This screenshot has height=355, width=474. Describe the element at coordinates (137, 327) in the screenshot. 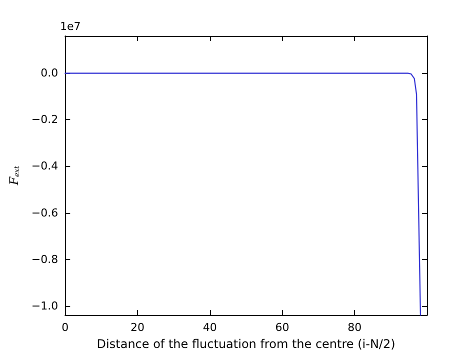

I see `x-tick-label: 20` at that location.